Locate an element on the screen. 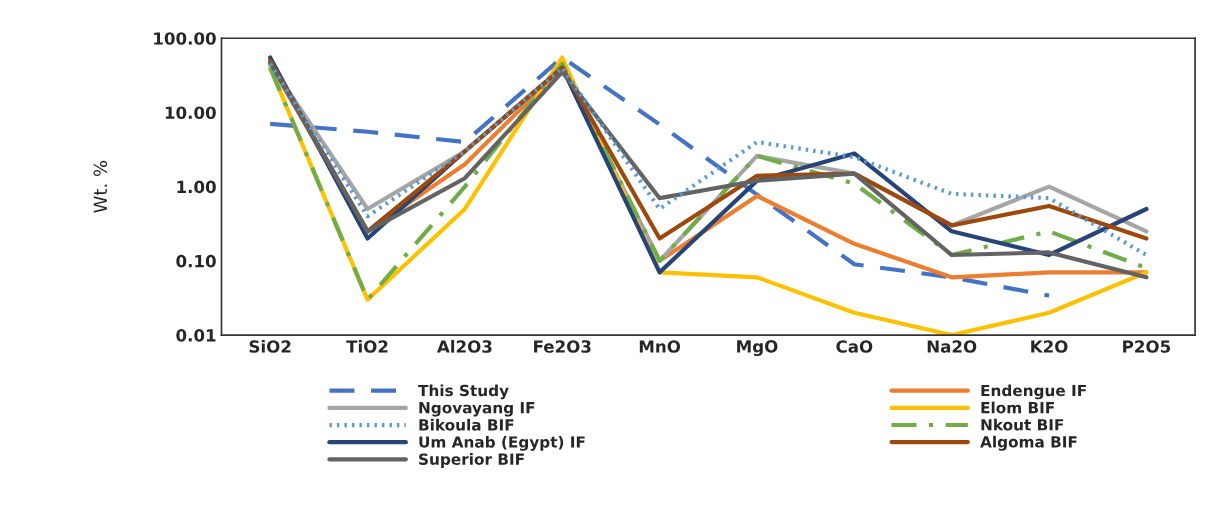 Image resolution: width=1217 pixels, height=510 pixels. legend-label: Endengue IF is located at coordinates (1033, 392).